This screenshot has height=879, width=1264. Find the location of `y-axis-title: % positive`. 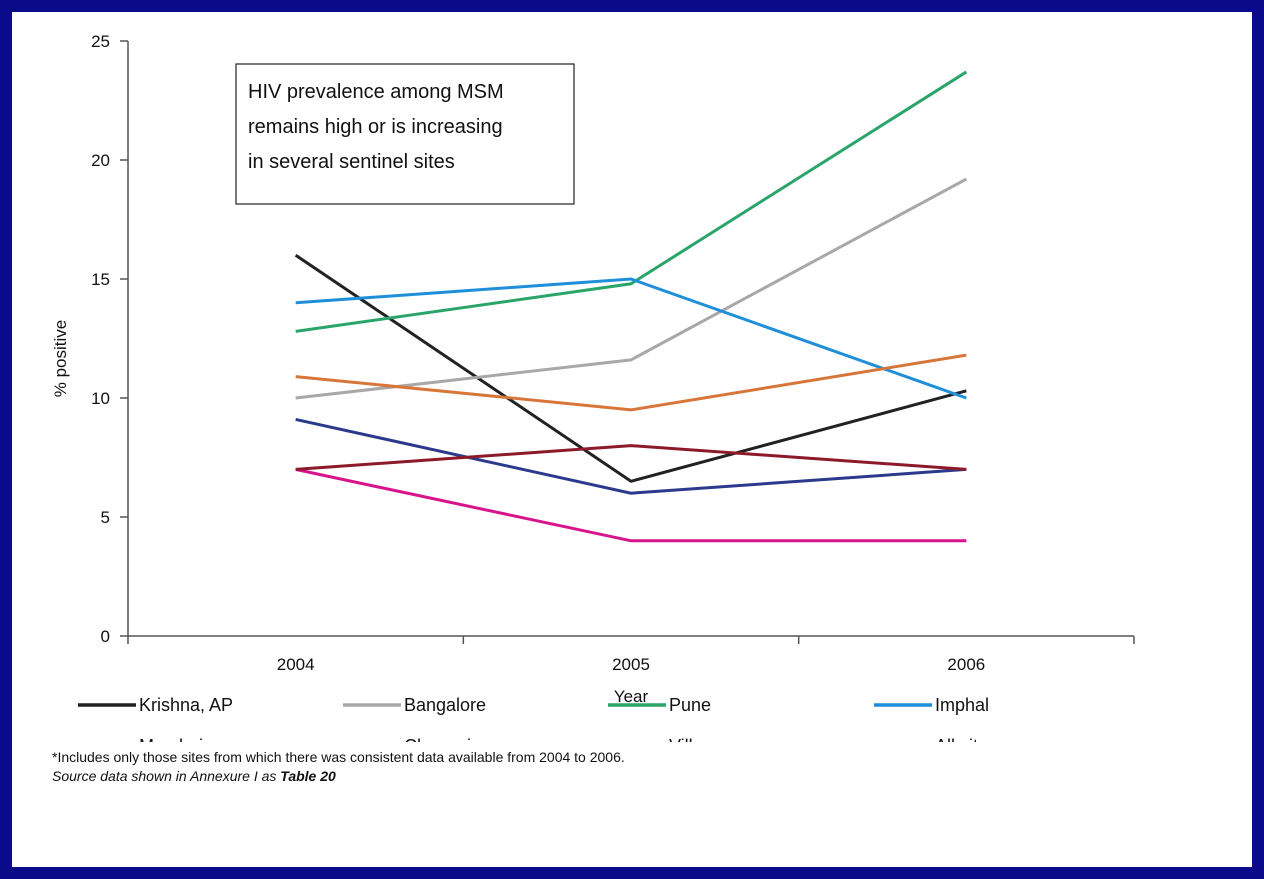

y-axis-title: % positive is located at coordinates (60, 358).